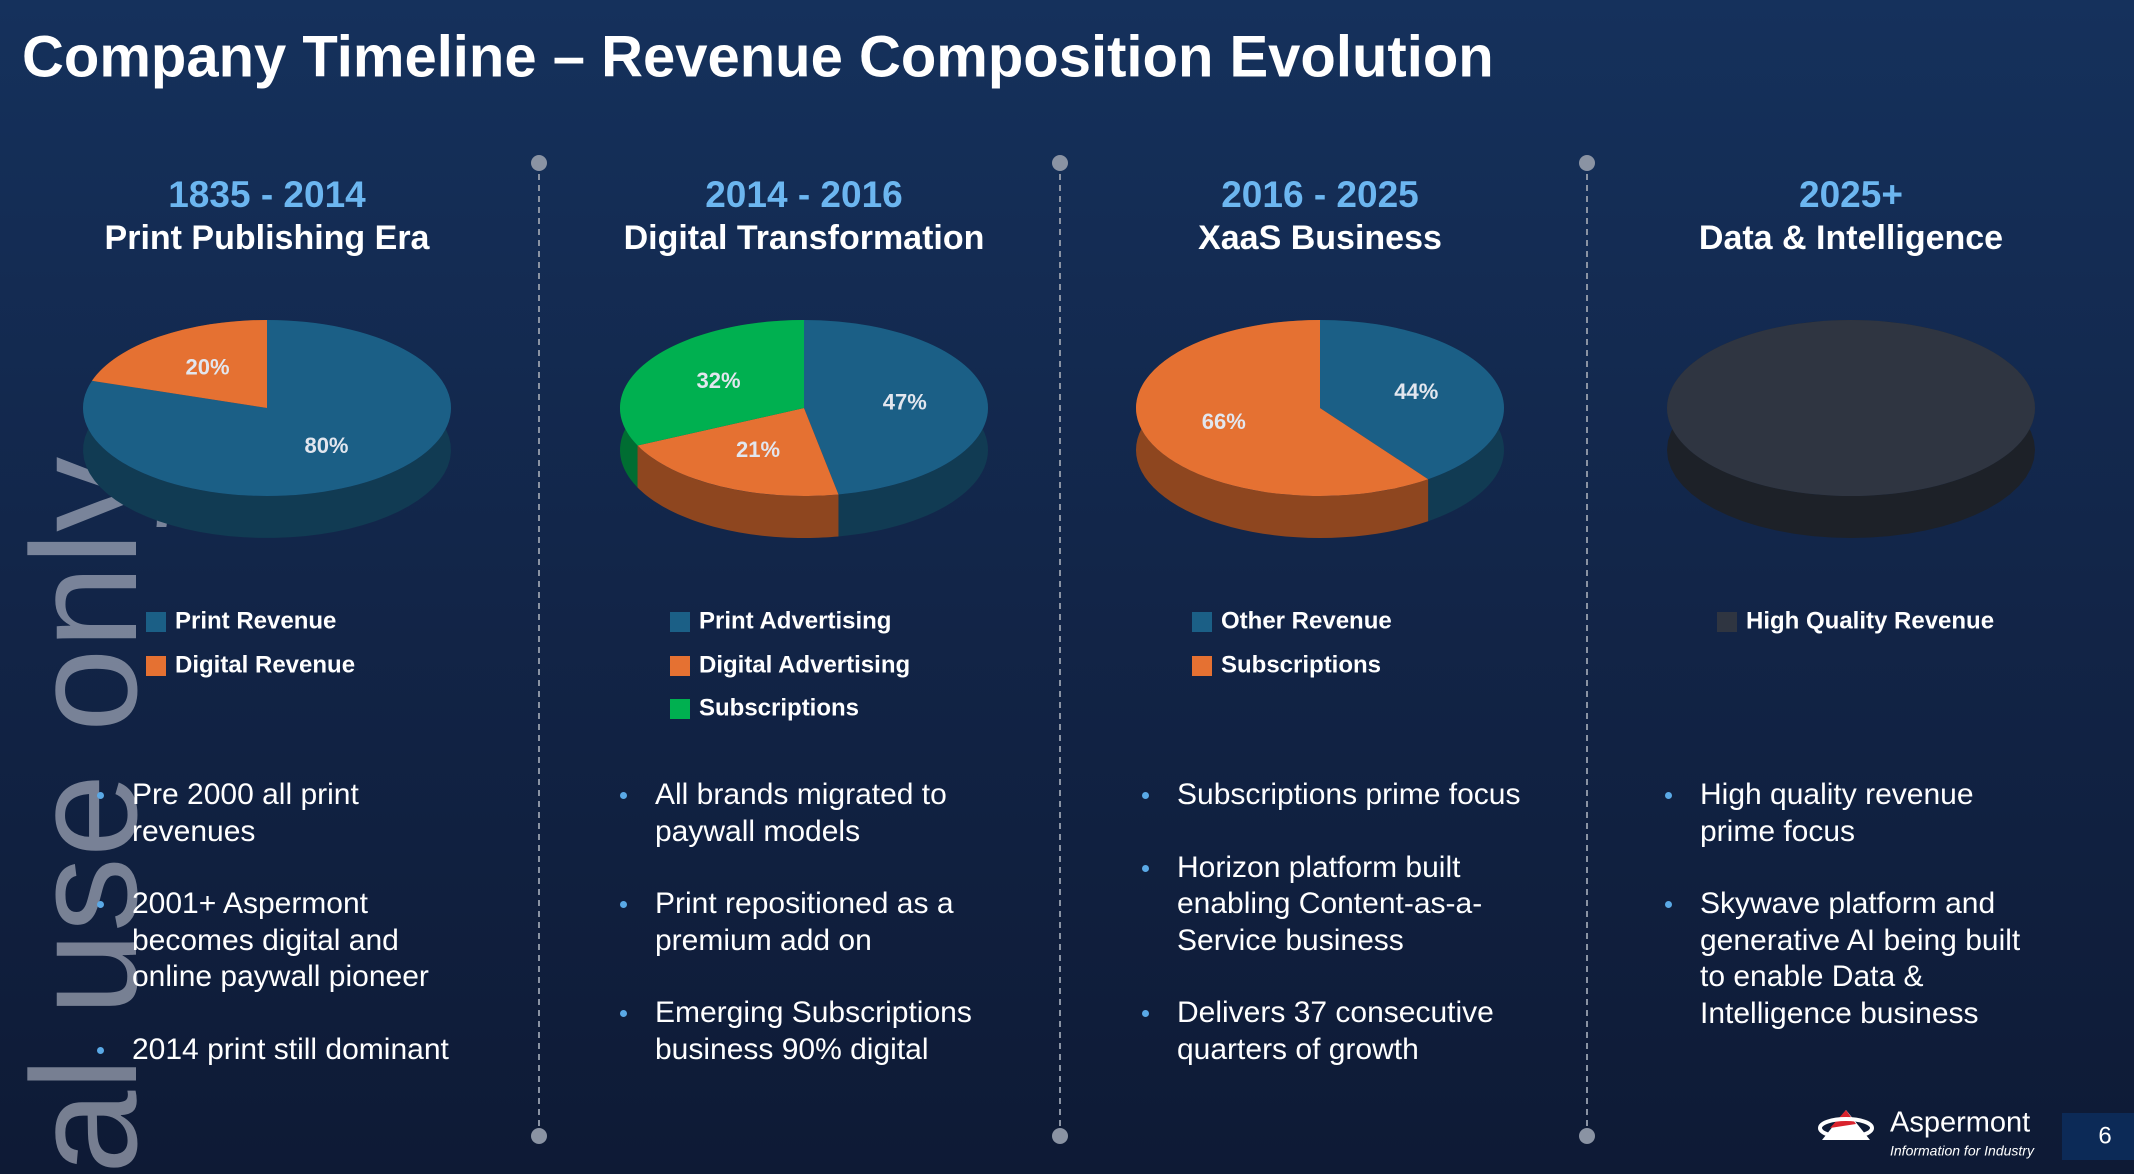 Image resolution: width=2134 pixels, height=1174 pixels. I want to click on value-label: 32%, so click(719, 380).